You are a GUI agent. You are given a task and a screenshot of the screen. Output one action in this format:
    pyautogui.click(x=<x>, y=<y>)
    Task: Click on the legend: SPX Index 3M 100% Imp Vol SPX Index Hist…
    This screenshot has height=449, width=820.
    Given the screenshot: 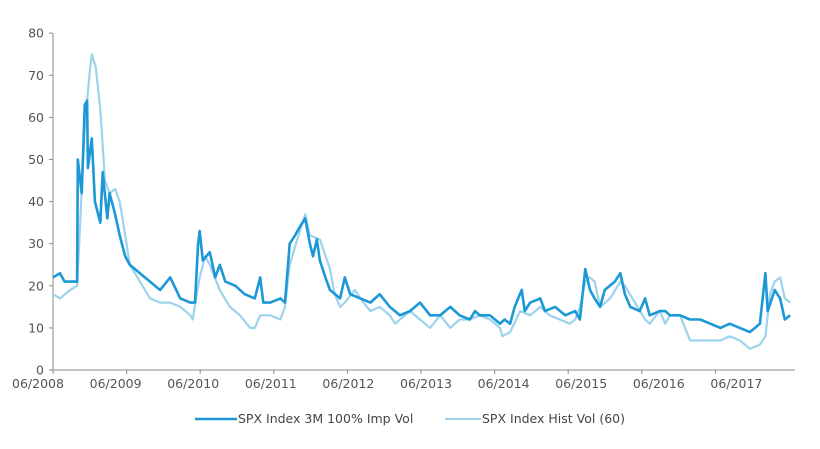 What is the action you would take?
    pyautogui.click(x=410, y=418)
    